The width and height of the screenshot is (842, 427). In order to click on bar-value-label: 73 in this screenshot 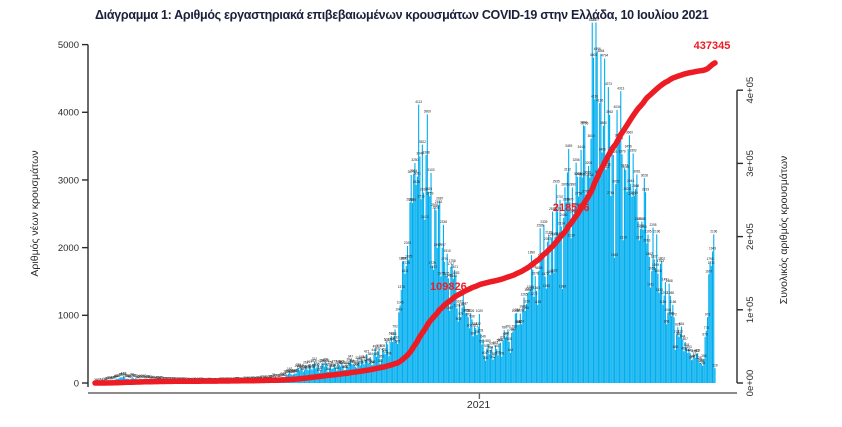, I will do `click(136, 375)`.